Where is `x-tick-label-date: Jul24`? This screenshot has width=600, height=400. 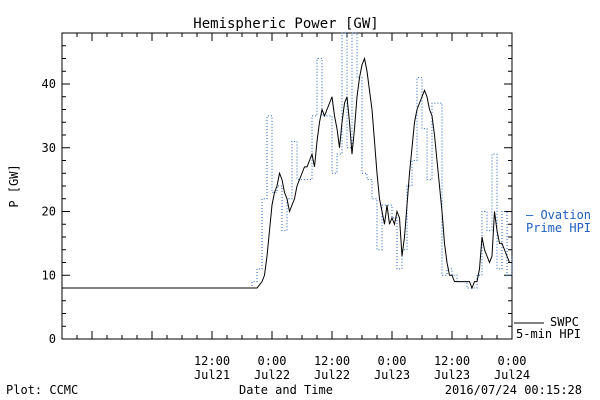
x-tick-label-date: Jul24 is located at coordinates (512, 375).